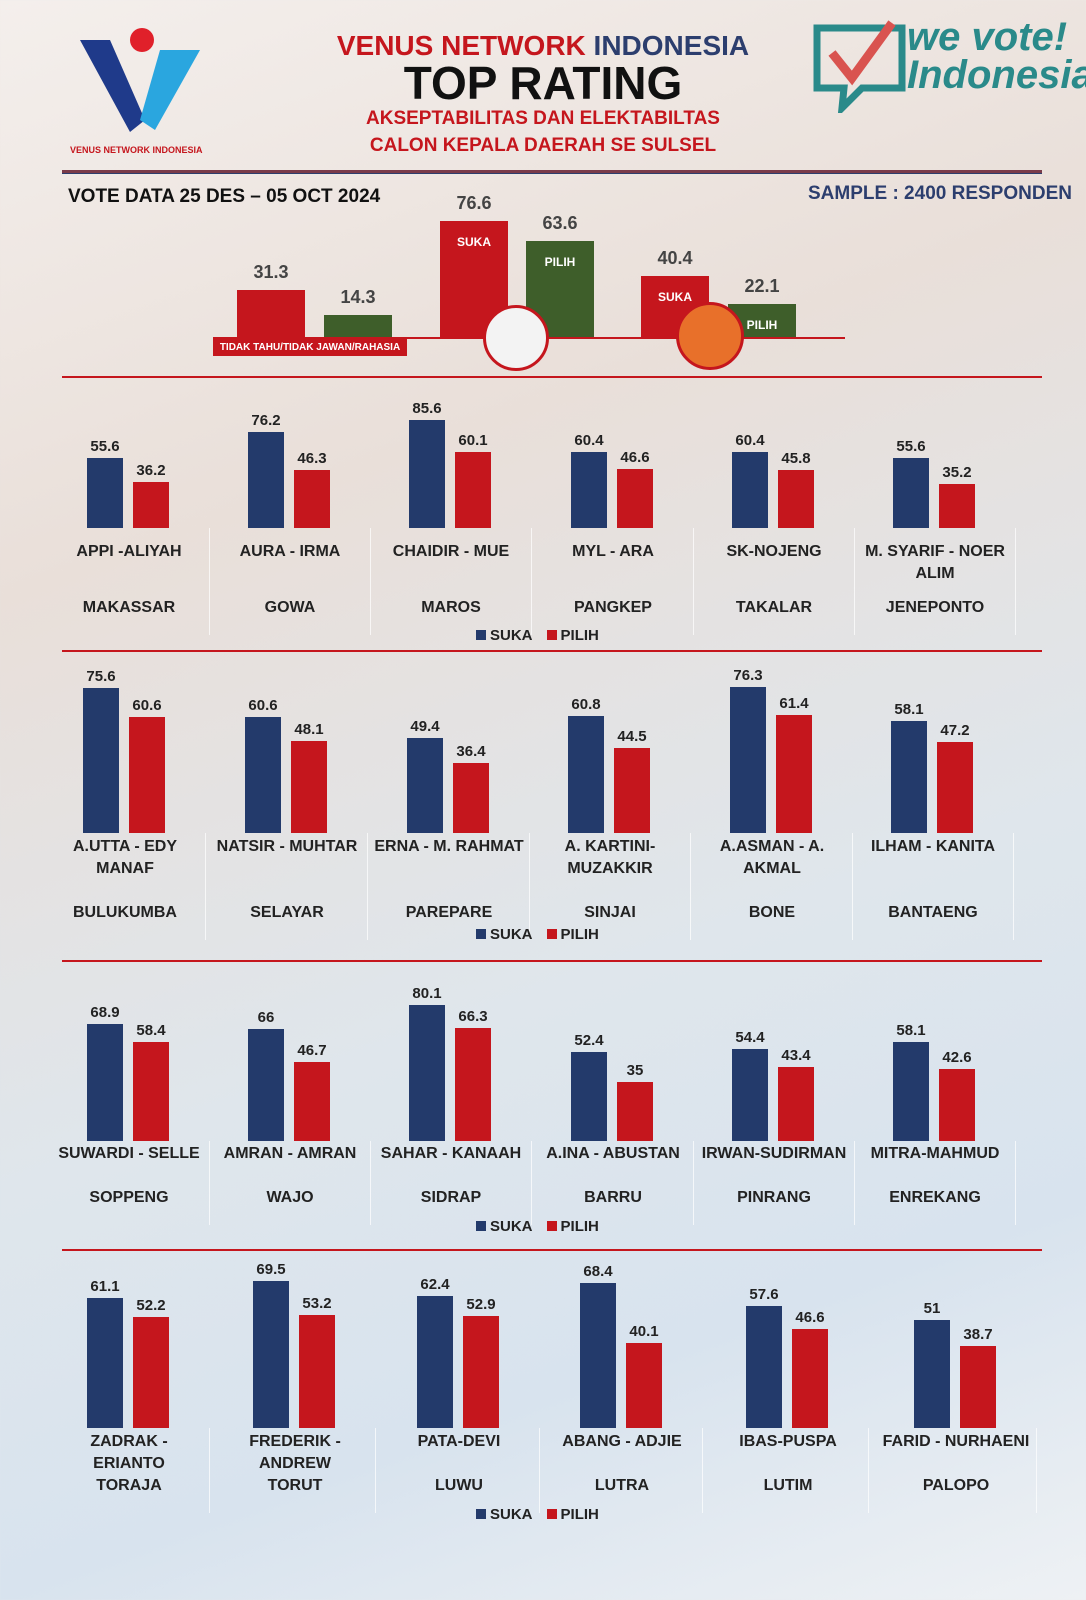  What do you see at coordinates (613, 607) in the screenshot?
I see `region-name: PANGKEP` at bounding box center [613, 607].